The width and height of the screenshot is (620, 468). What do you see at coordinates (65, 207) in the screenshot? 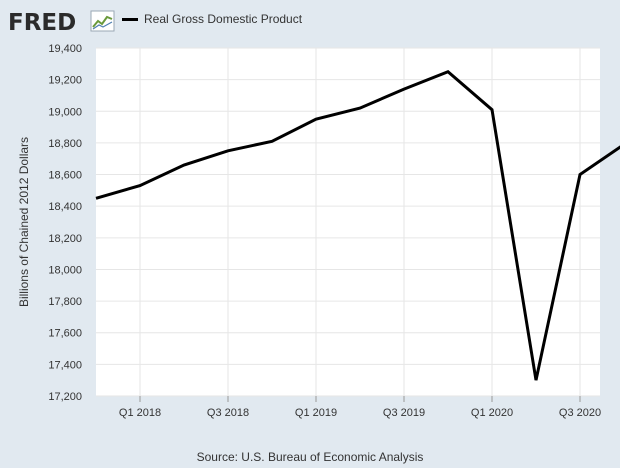
I see `y-tick-label: 18,400` at bounding box center [65, 207].